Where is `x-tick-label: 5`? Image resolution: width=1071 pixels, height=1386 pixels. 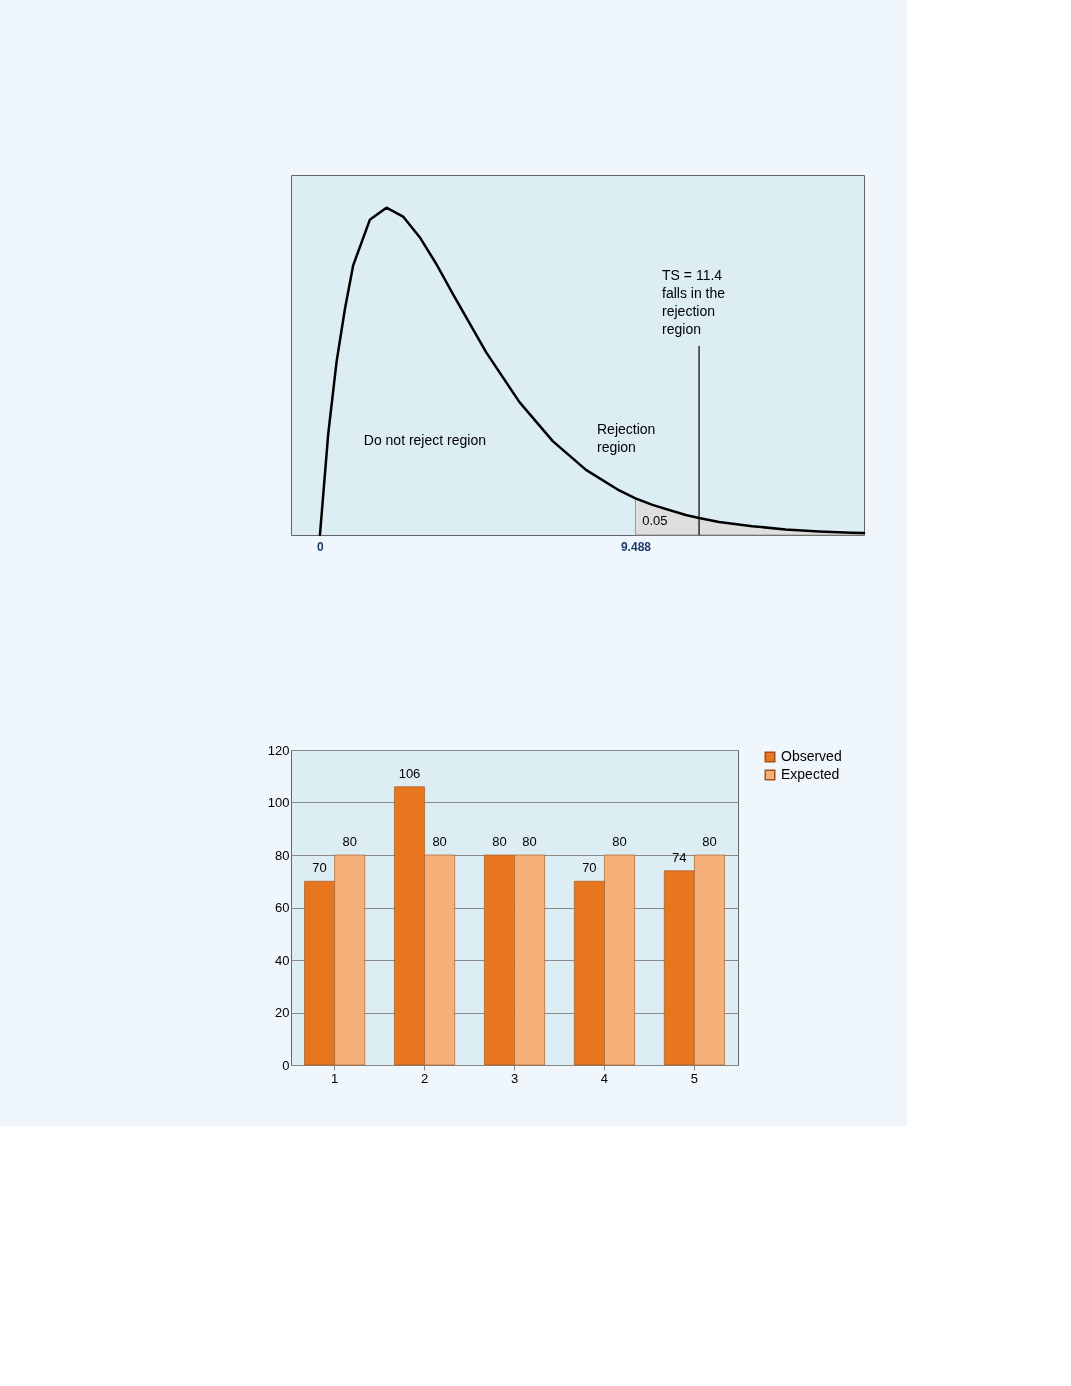
x-tick-label: 5 is located at coordinates (694, 1078).